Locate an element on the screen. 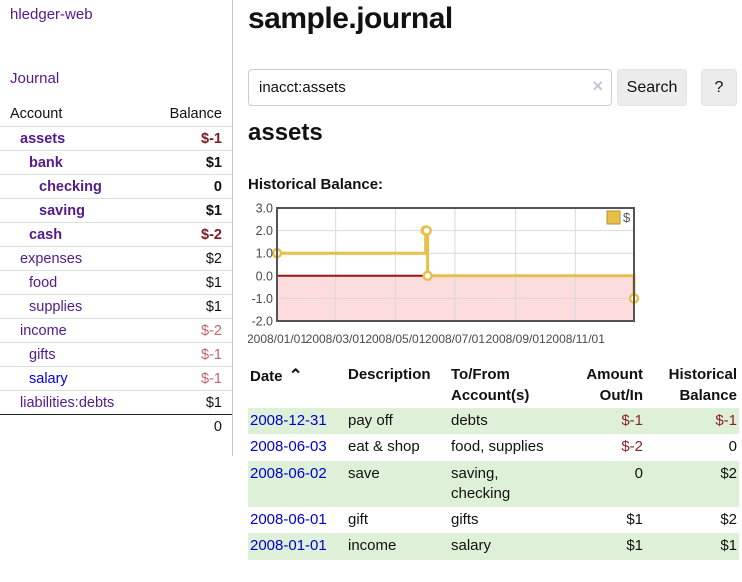  search-form: × Search ? is located at coordinates (495, 88).